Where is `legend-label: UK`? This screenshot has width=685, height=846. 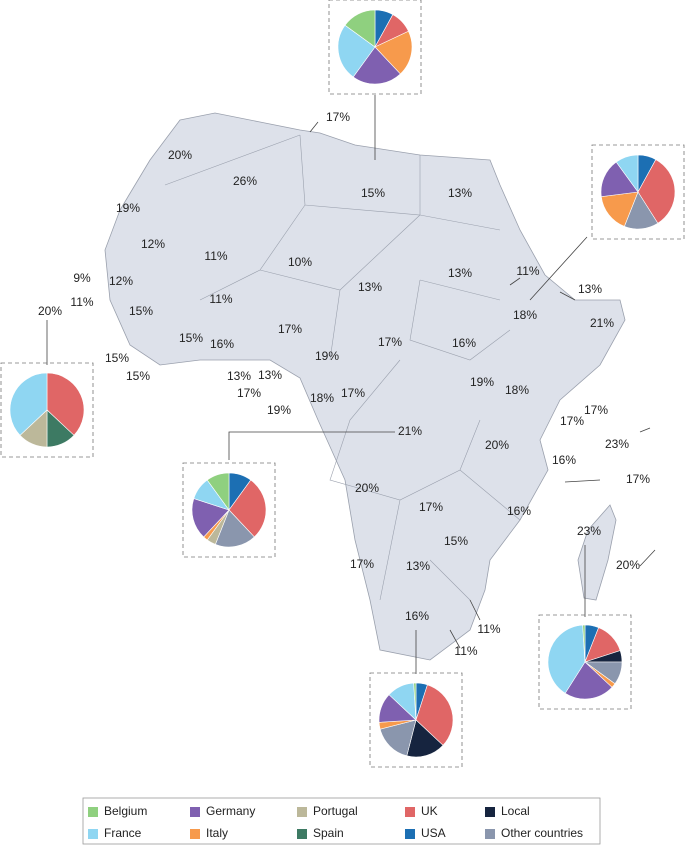 legend-label: UK is located at coordinates (429, 811).